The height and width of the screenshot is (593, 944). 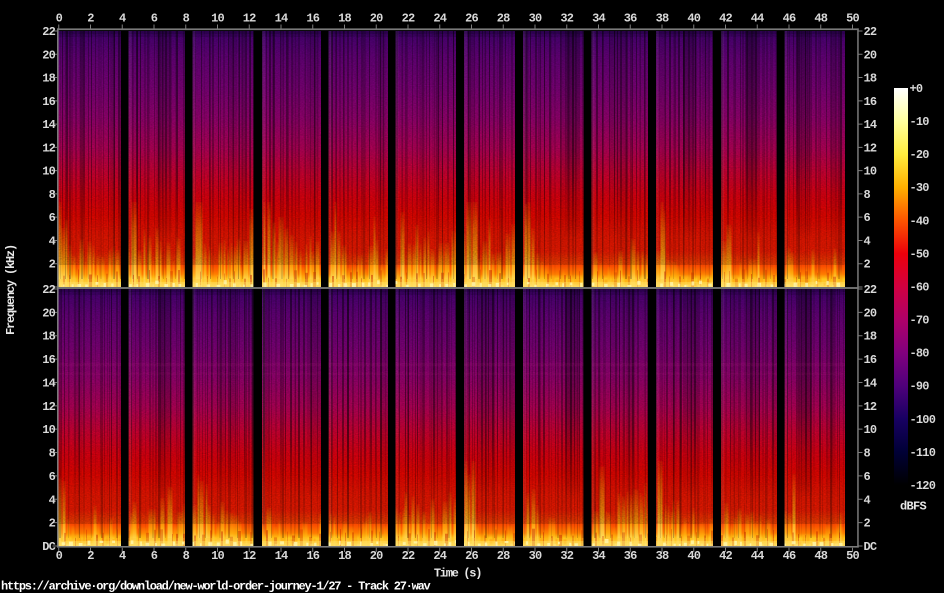 What do you see at coordinates (920, 288) in the screenshot?
I see `svg-text: -60` at bounding box center [920, 288].